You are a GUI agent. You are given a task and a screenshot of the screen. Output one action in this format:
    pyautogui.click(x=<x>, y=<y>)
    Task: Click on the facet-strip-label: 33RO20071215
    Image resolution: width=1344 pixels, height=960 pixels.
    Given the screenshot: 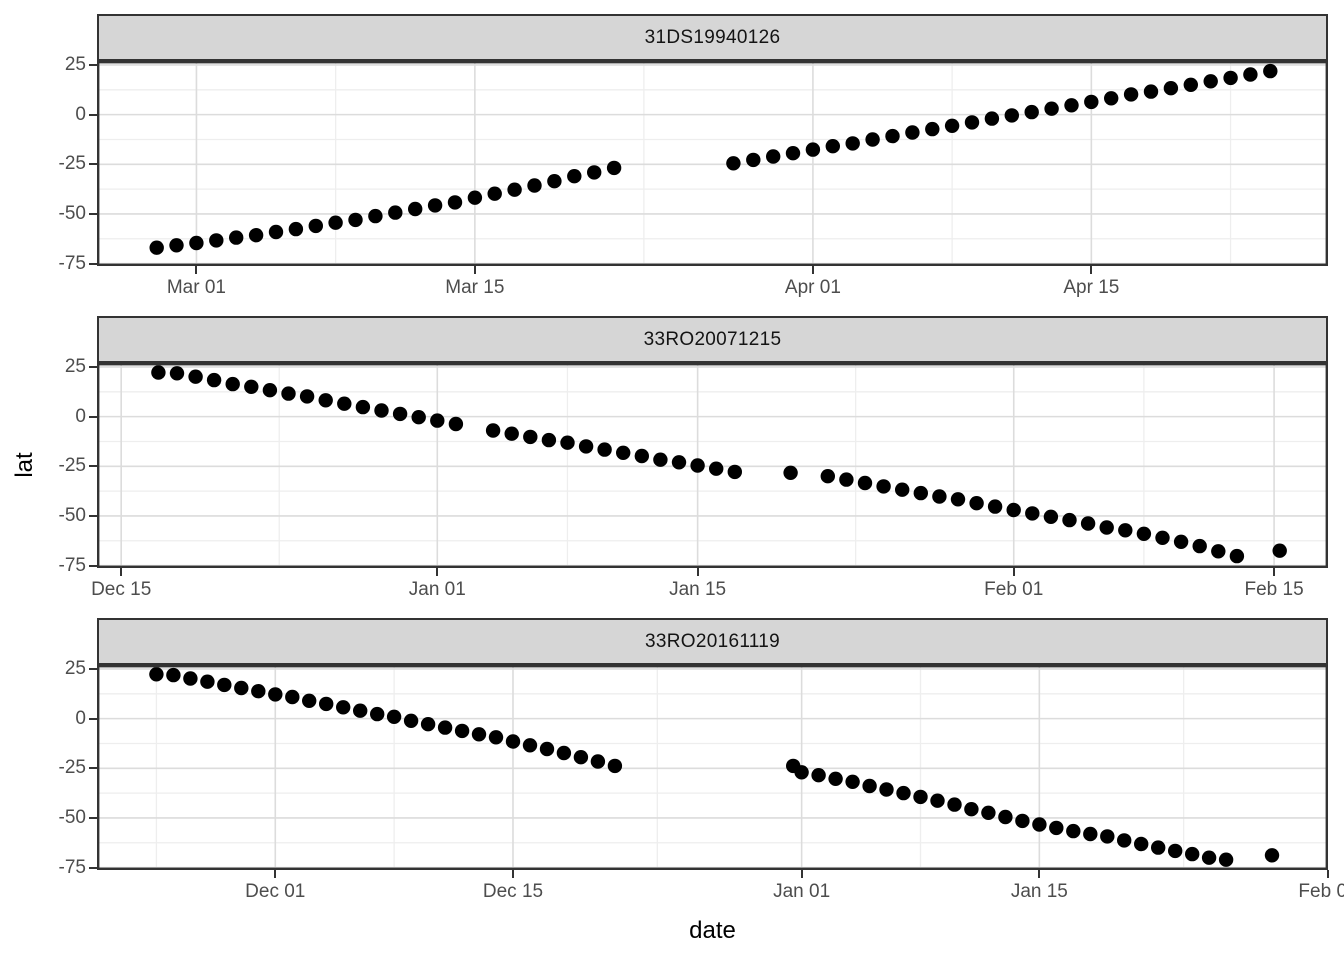 What is the action you would take?
    pyautogui.click(x=712, y=339)
    